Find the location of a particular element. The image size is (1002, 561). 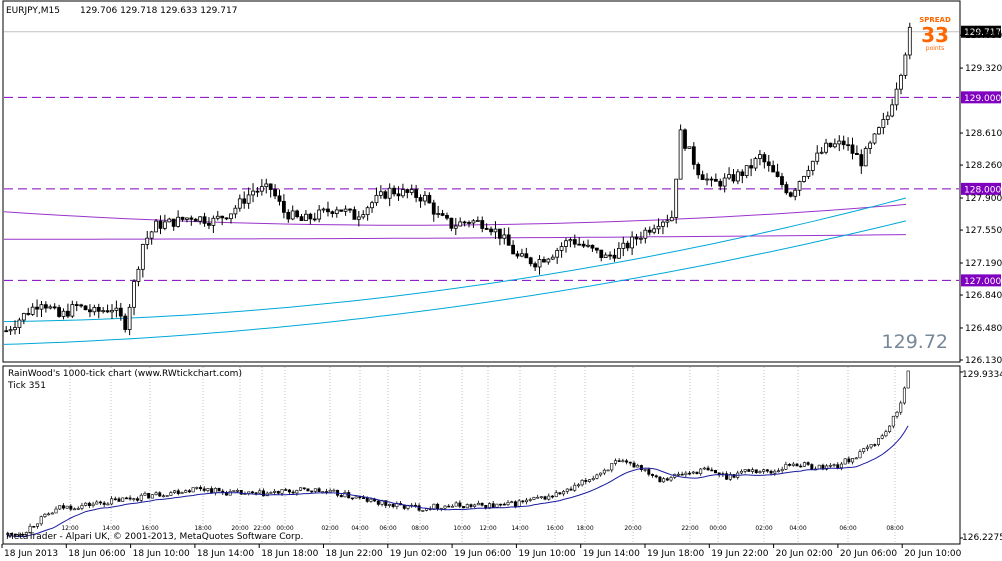

tick-time-label: 04:00 is located at coordinates (359, 528).